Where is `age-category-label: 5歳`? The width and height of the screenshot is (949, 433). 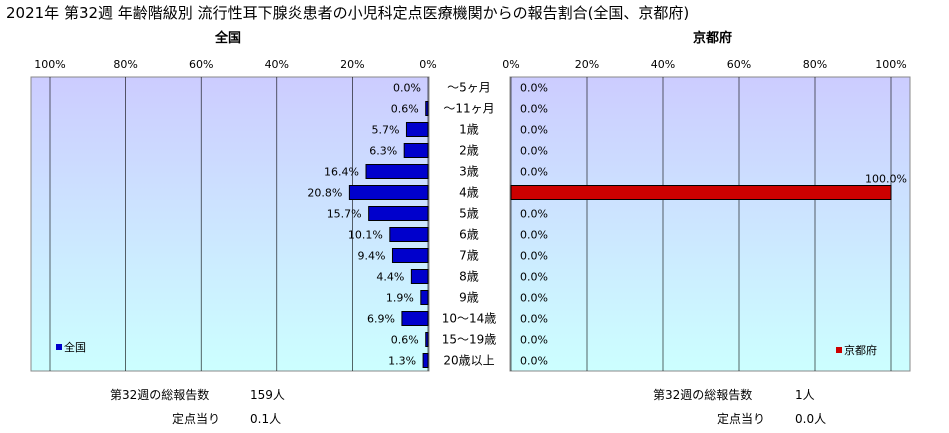
age-category-label: 5歳 is located at coordinates (469, 214).